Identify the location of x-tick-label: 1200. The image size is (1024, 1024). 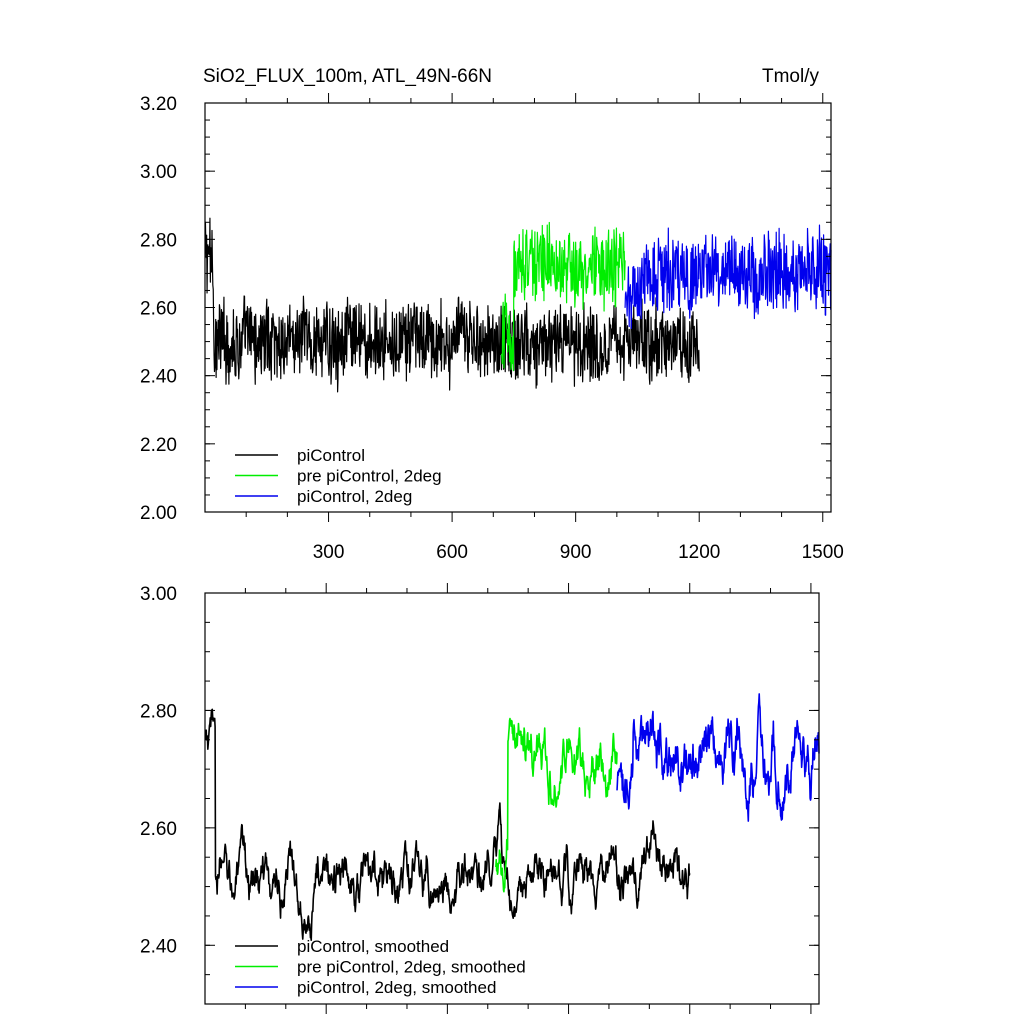
(699, 552).